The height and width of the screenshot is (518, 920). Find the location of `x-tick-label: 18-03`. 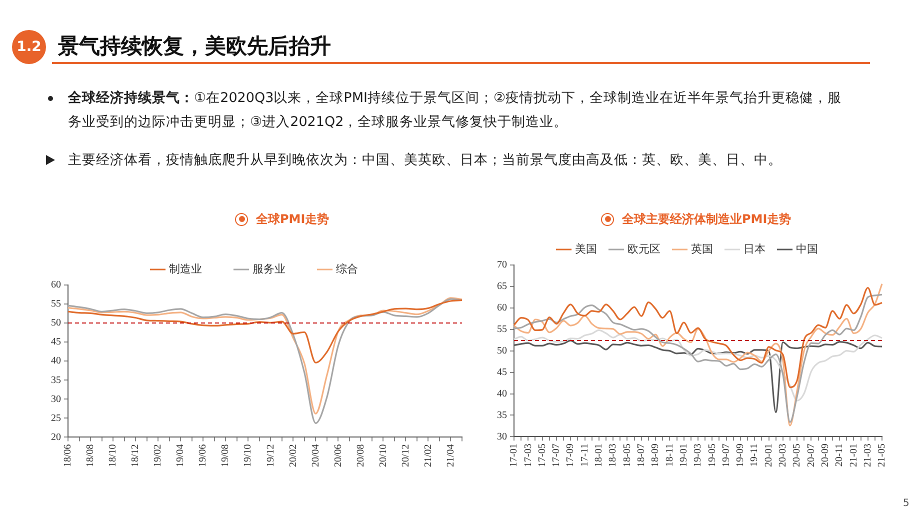

x-tick-label: 18-03 is located at coordinates (613, 456).